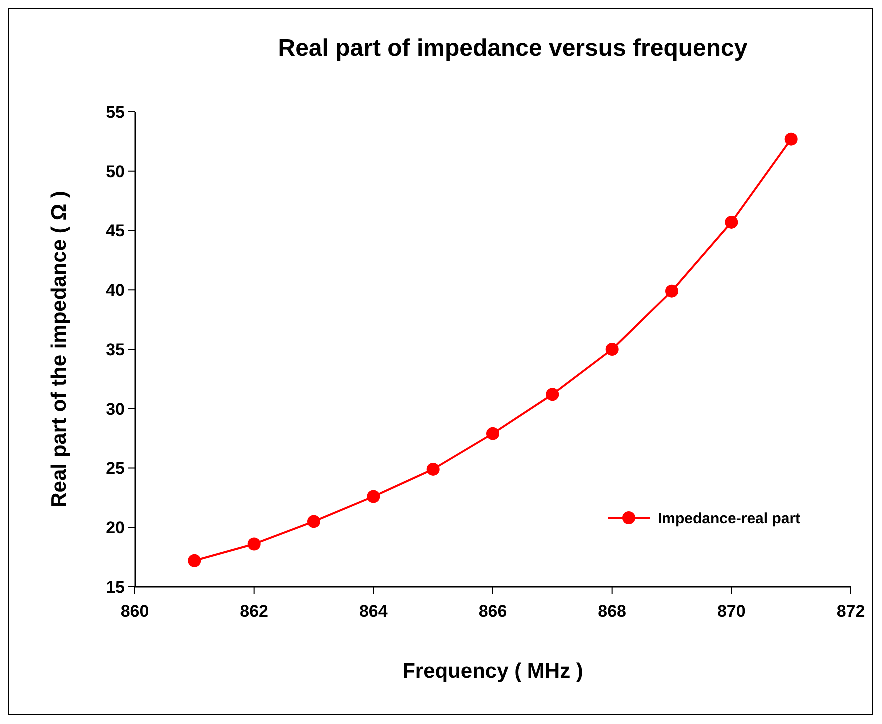  Describe the element at coordinates (851, 611) in the screenshot. I see `x-tick-label: 872` at that location.